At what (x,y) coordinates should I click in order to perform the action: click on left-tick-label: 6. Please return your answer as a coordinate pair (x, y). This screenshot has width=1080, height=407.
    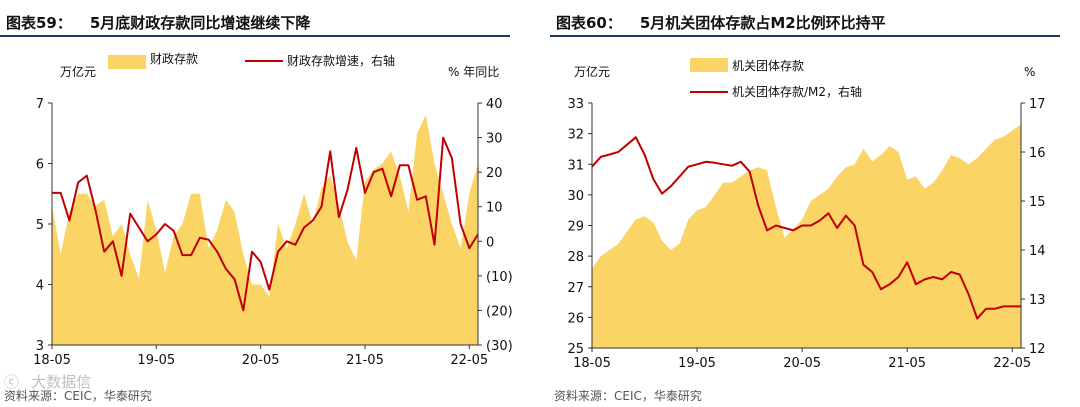
    Looking at the image, I should click on (40, 165).